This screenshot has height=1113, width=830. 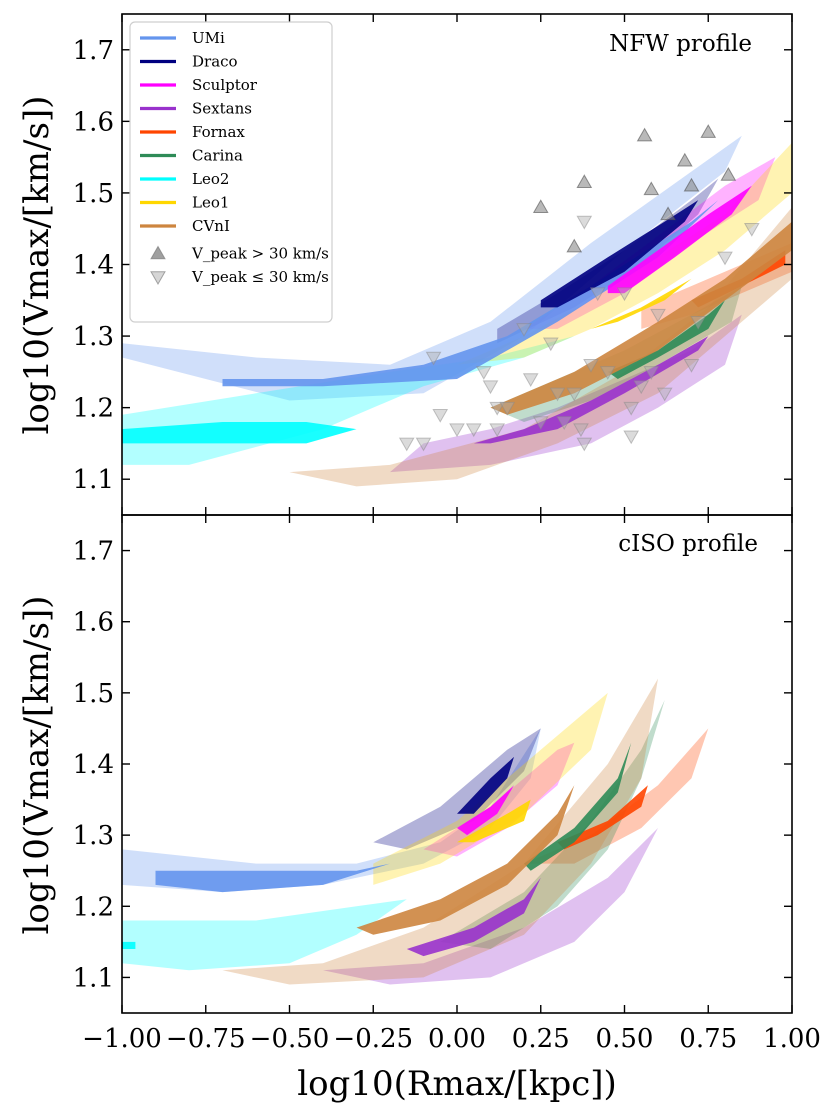 I want to click on legend-marker-high, so click(x=158, y=252).